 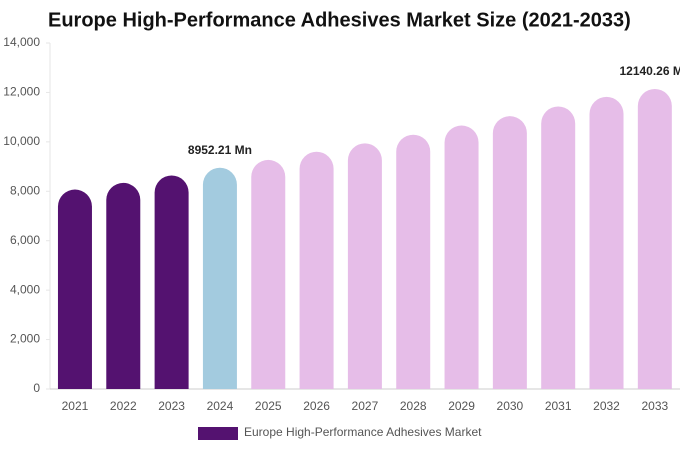 What do you see at coordinates (25, 190) in the screenshot?
I see `y-tick-label: 8,000` at bounding box center [25, 190].